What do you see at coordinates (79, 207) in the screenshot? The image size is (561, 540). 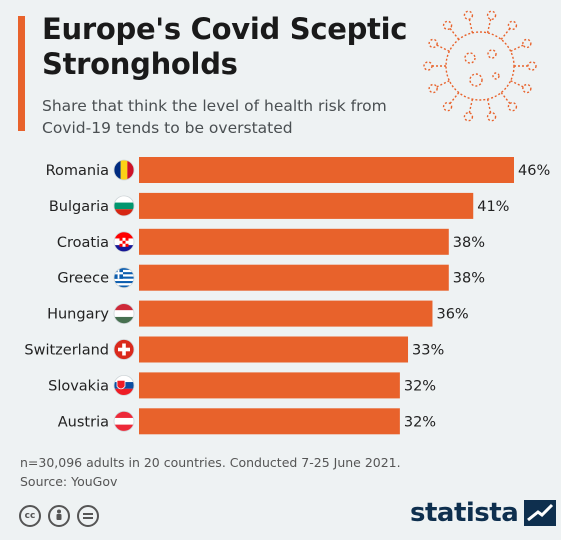 I see `category-label: Bulgaria` at bounding box center [79, 207].